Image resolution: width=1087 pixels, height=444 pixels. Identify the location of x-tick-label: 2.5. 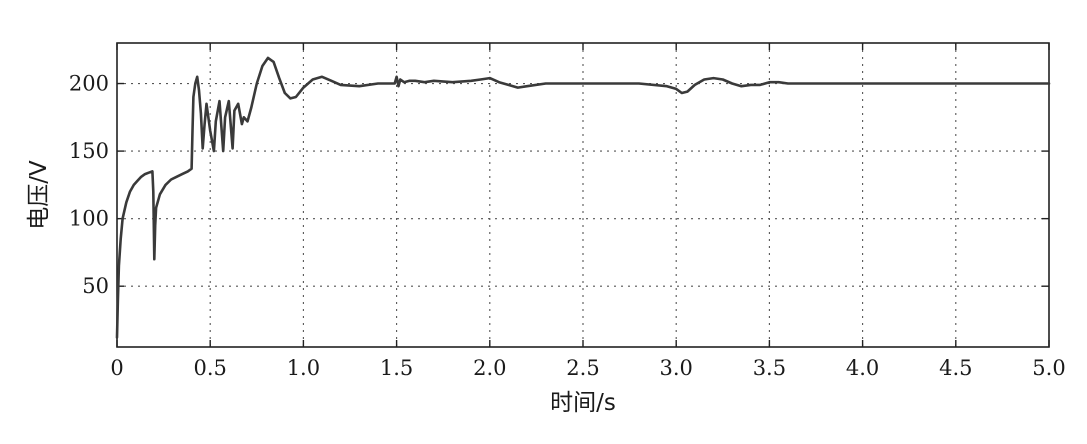
(582, 368).